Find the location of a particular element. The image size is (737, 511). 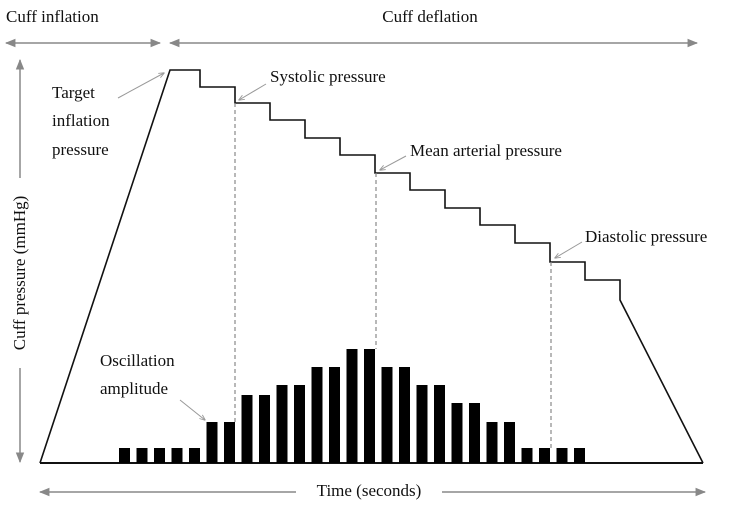

mean-label: Mean arterial pressure is located at coordinates (486, 150).